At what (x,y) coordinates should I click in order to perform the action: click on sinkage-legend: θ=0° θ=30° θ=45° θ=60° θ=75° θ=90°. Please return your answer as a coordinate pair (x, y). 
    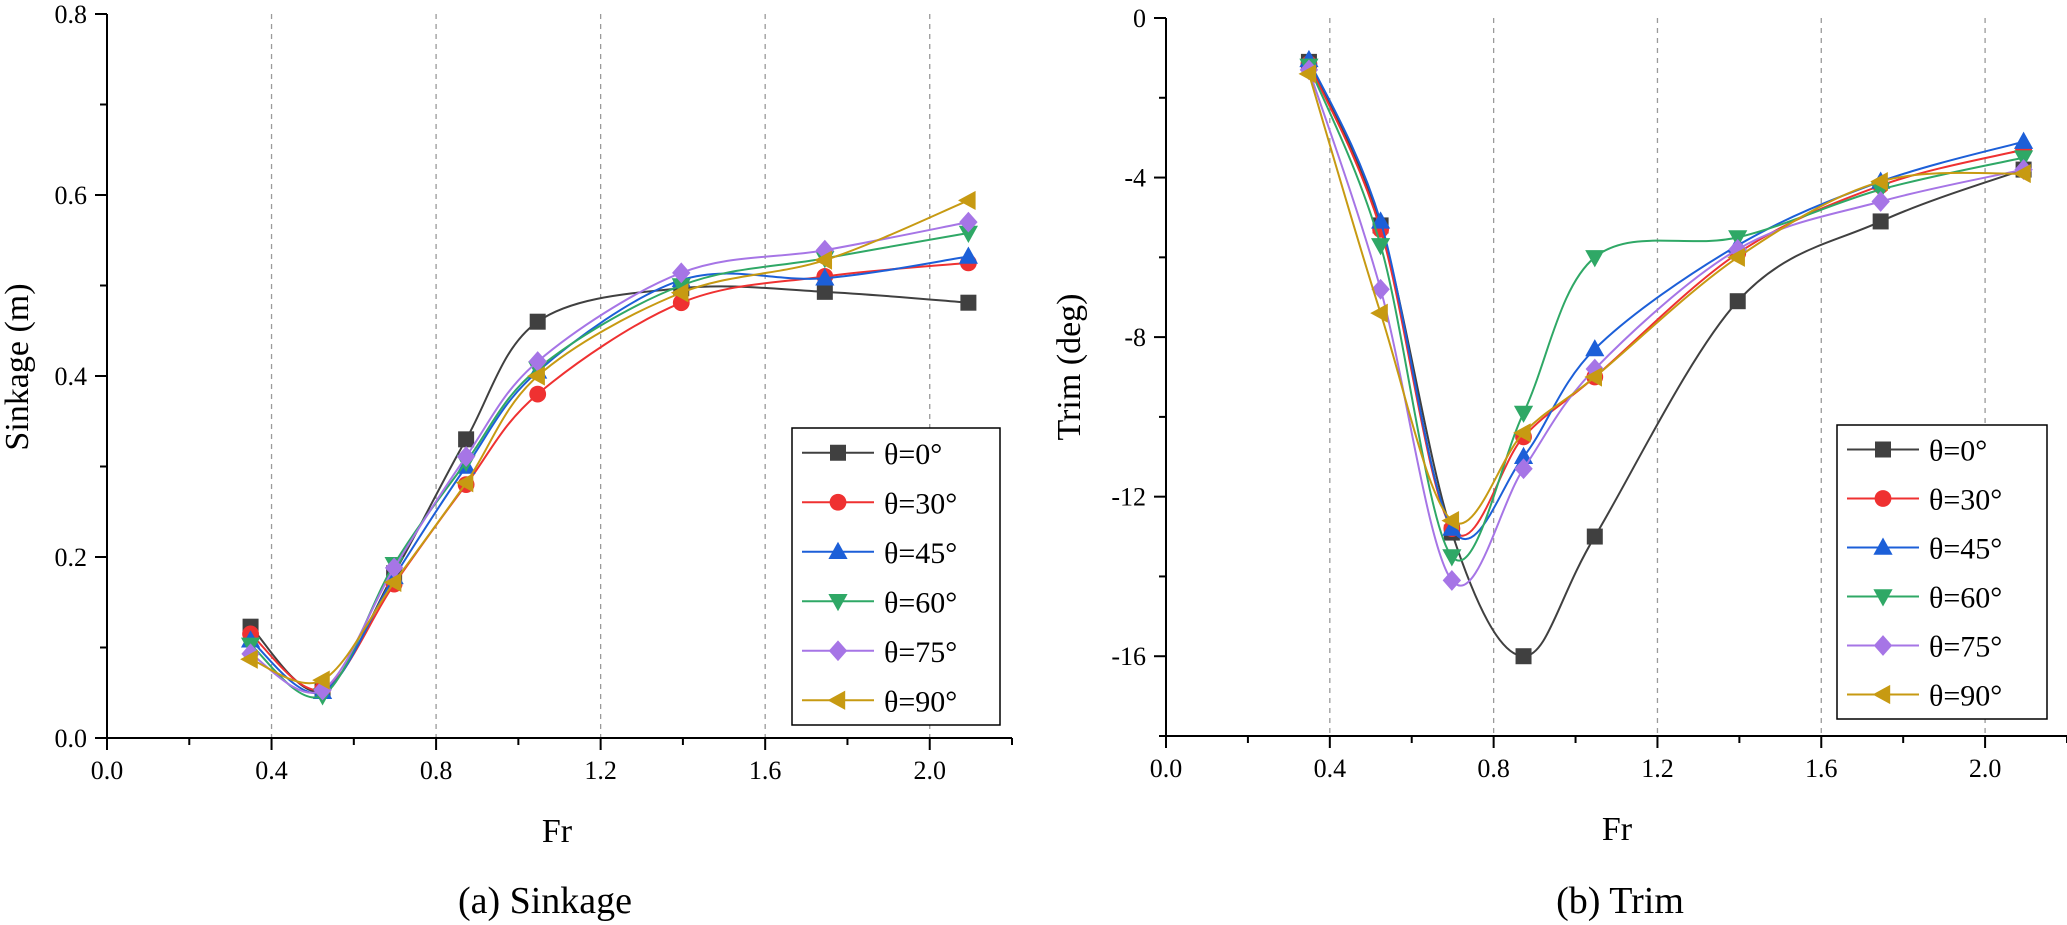
    Looking at the image, I should click on (896, 576).